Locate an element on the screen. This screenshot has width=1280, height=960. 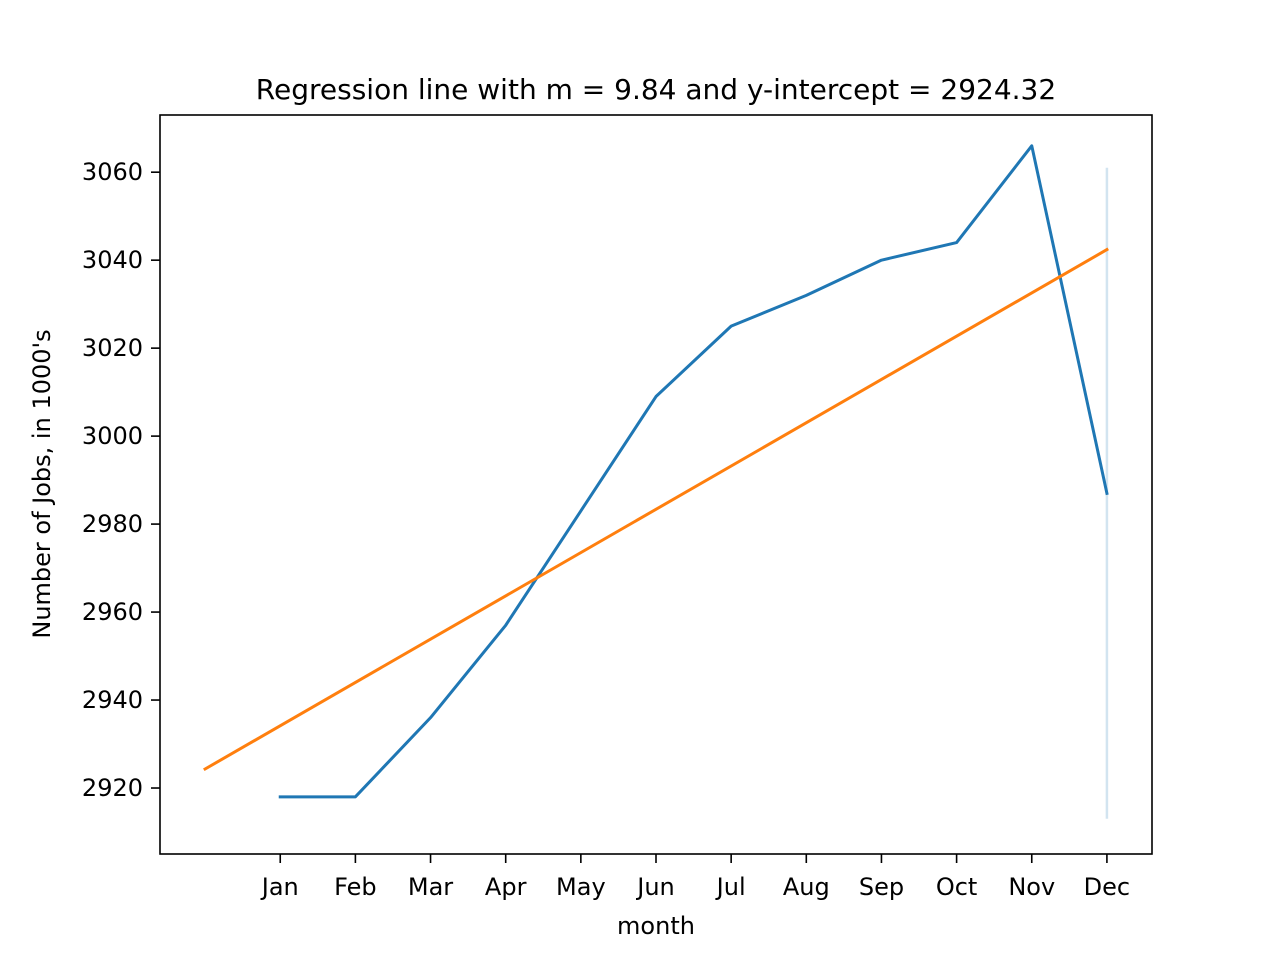
y-tick-label: 3020 is located at coordinates (112, 348).